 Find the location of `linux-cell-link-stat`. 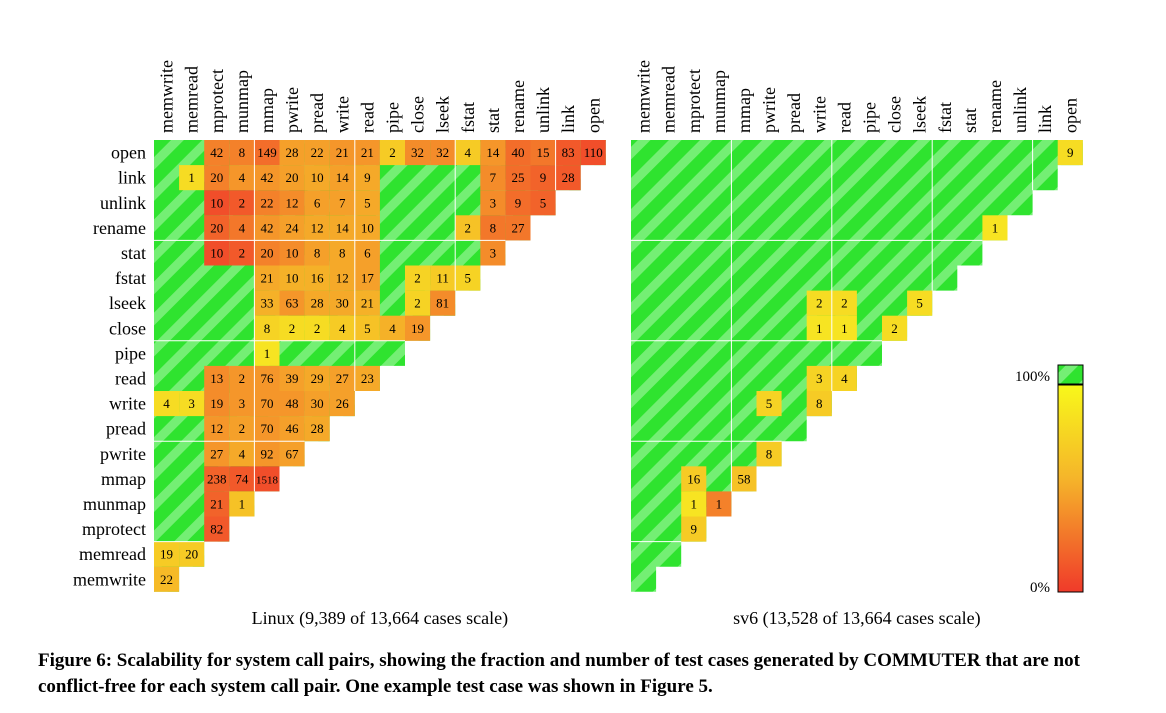

linux-cell-link-stat is located at coordinates (493, 178).